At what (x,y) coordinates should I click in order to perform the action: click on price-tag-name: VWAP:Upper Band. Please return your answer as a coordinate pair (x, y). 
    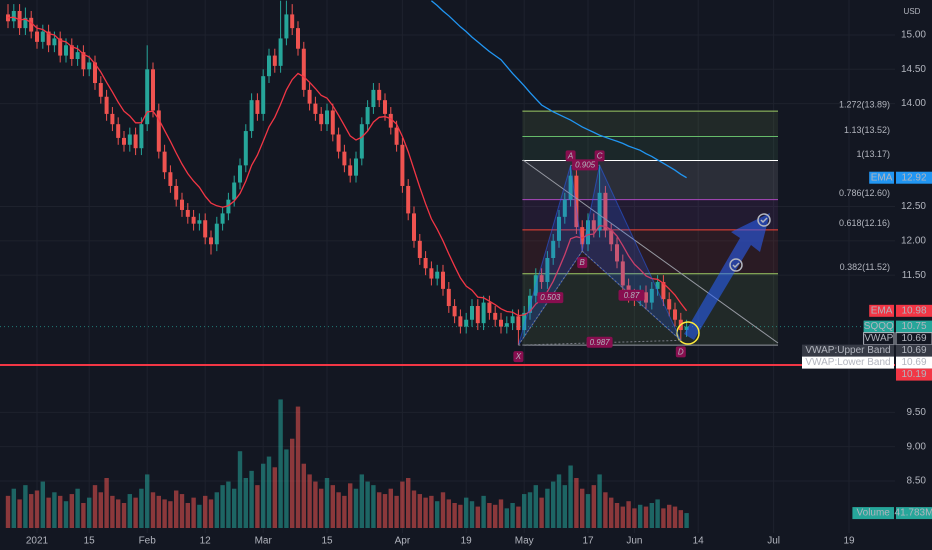
    Looking at the image, I should click on (847, 350).